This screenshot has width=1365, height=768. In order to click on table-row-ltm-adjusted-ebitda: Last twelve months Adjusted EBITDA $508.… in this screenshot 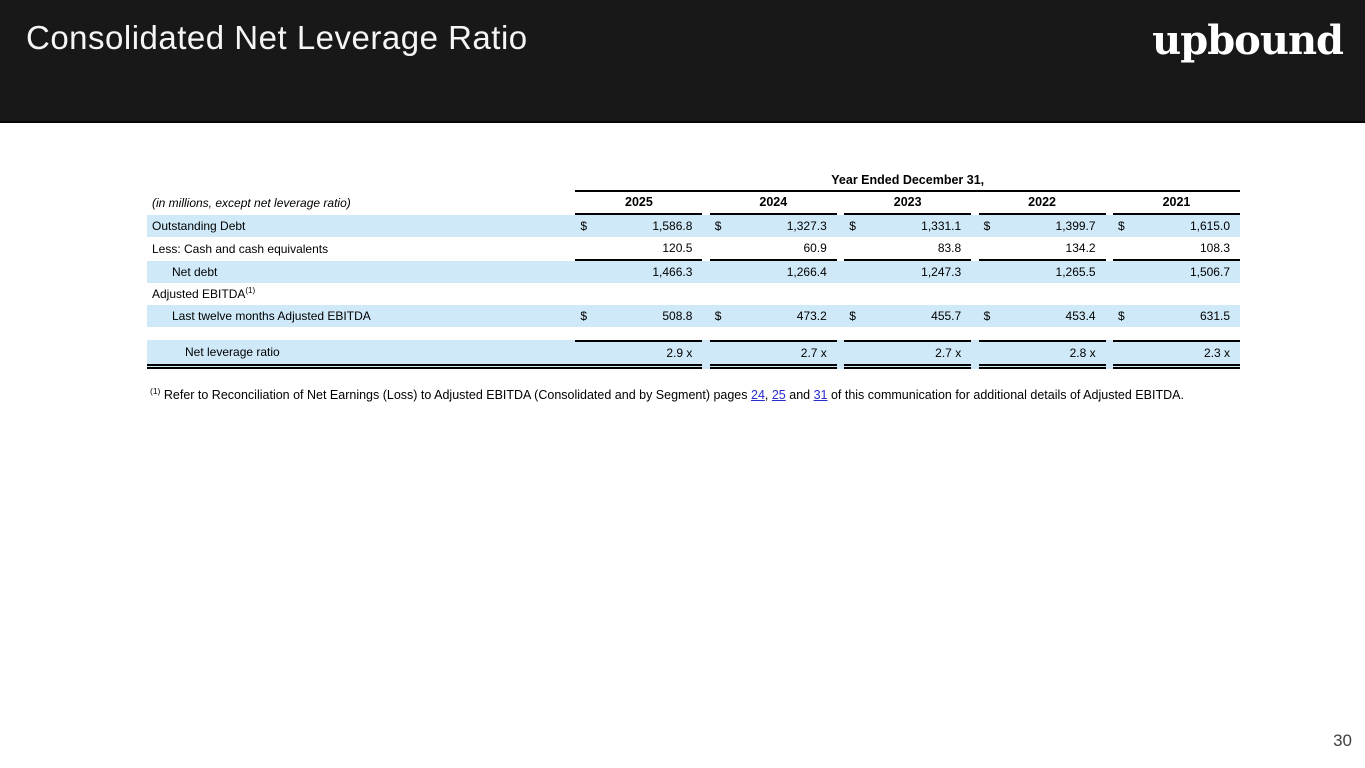, I will do `click(693, 316)`.